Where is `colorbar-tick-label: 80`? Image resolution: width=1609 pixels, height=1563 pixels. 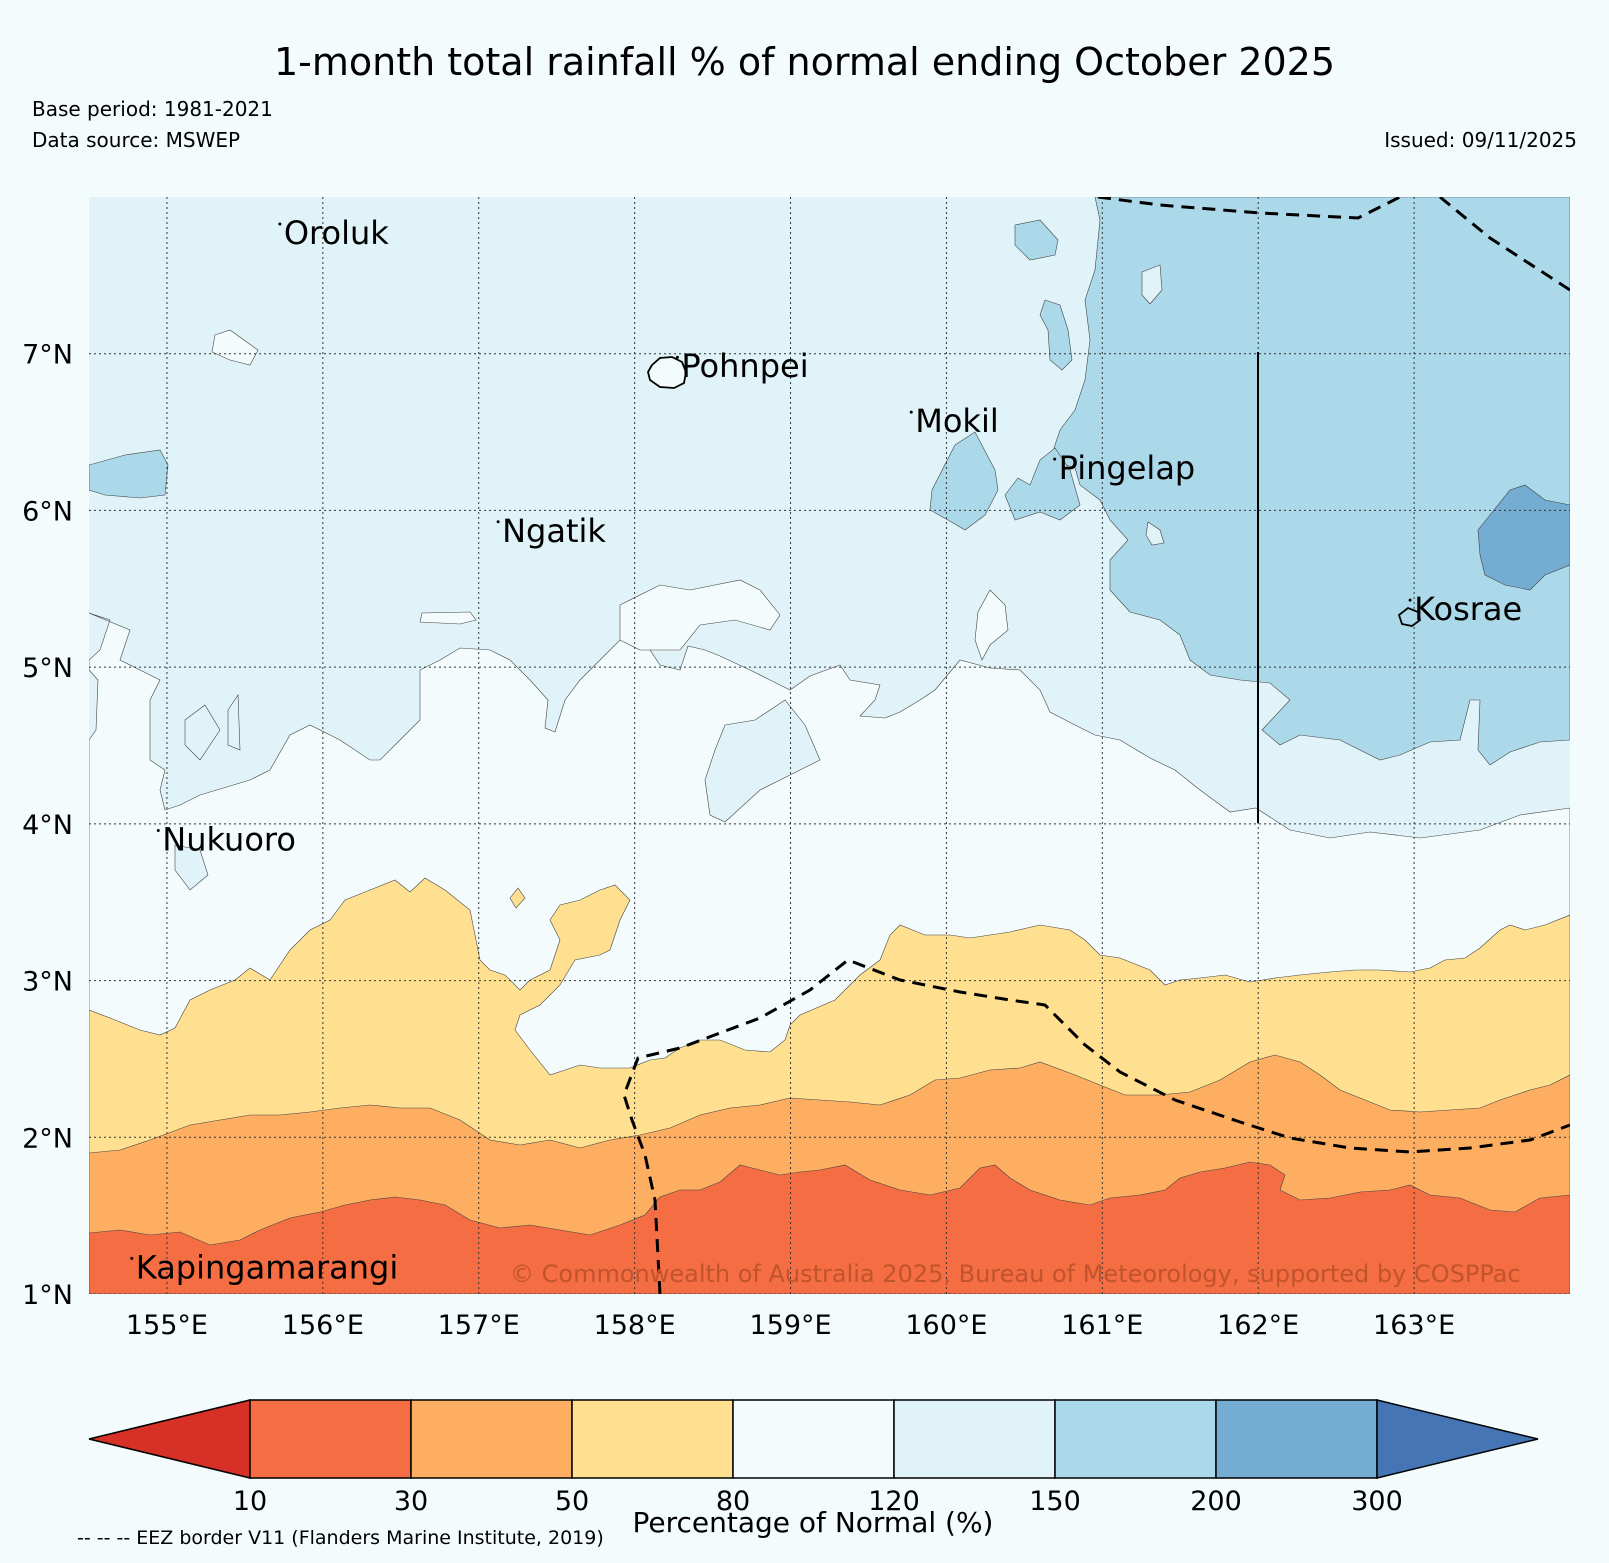 colorbar-tick-label: 80 is located at coordinates (733, 1501).